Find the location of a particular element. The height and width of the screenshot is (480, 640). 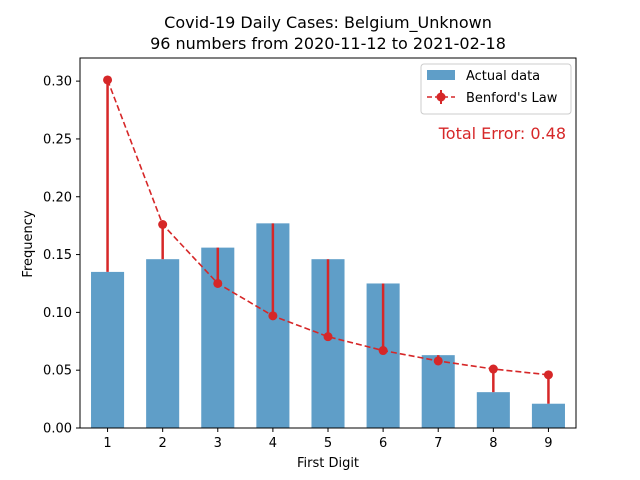

chart-subtitle: 96 numbers from 2020-11-12 to 2021-02-18 is located at coordinates (328, 43).